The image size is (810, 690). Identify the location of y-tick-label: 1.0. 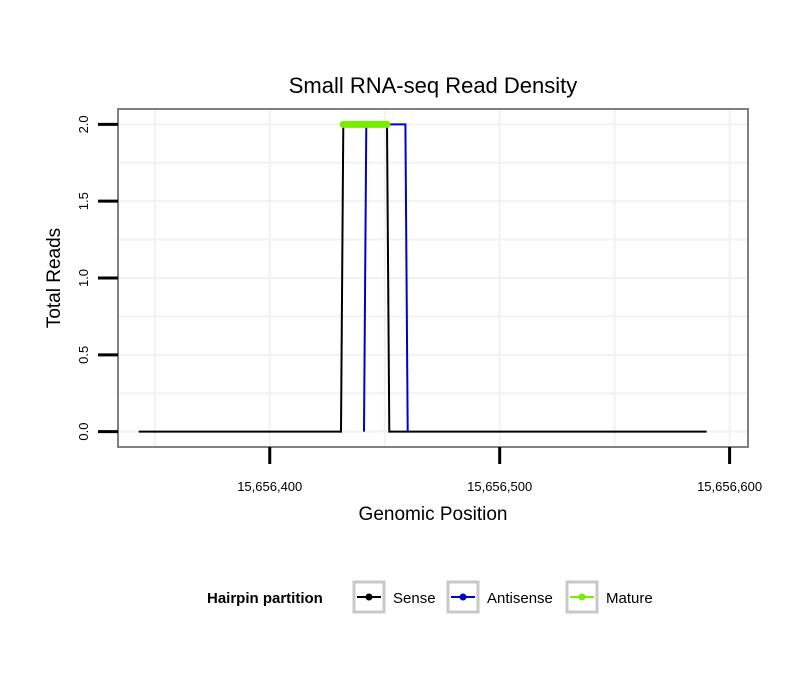
(83, 278).